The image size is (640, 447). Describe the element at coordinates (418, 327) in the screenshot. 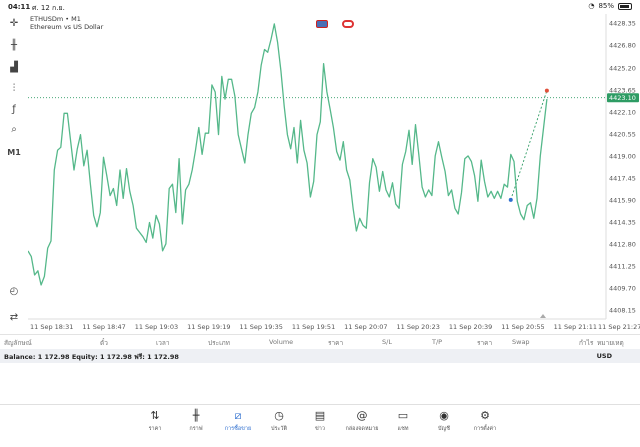

I see `x-tick-label: 11 Sep 20:23` at that location.